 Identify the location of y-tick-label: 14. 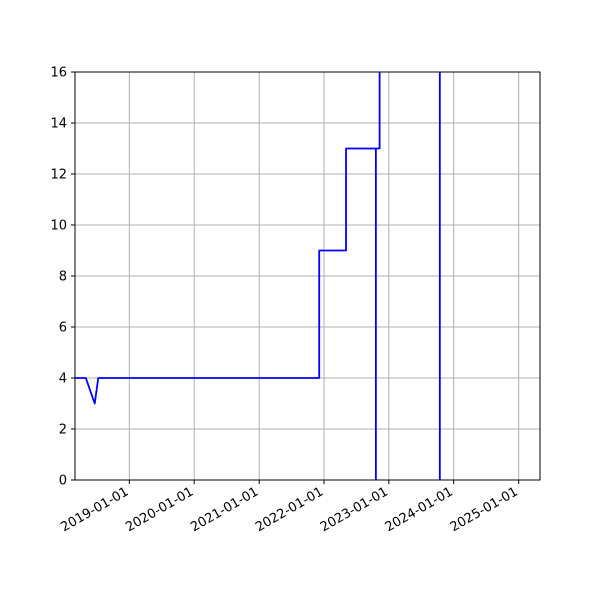
(58, 124).